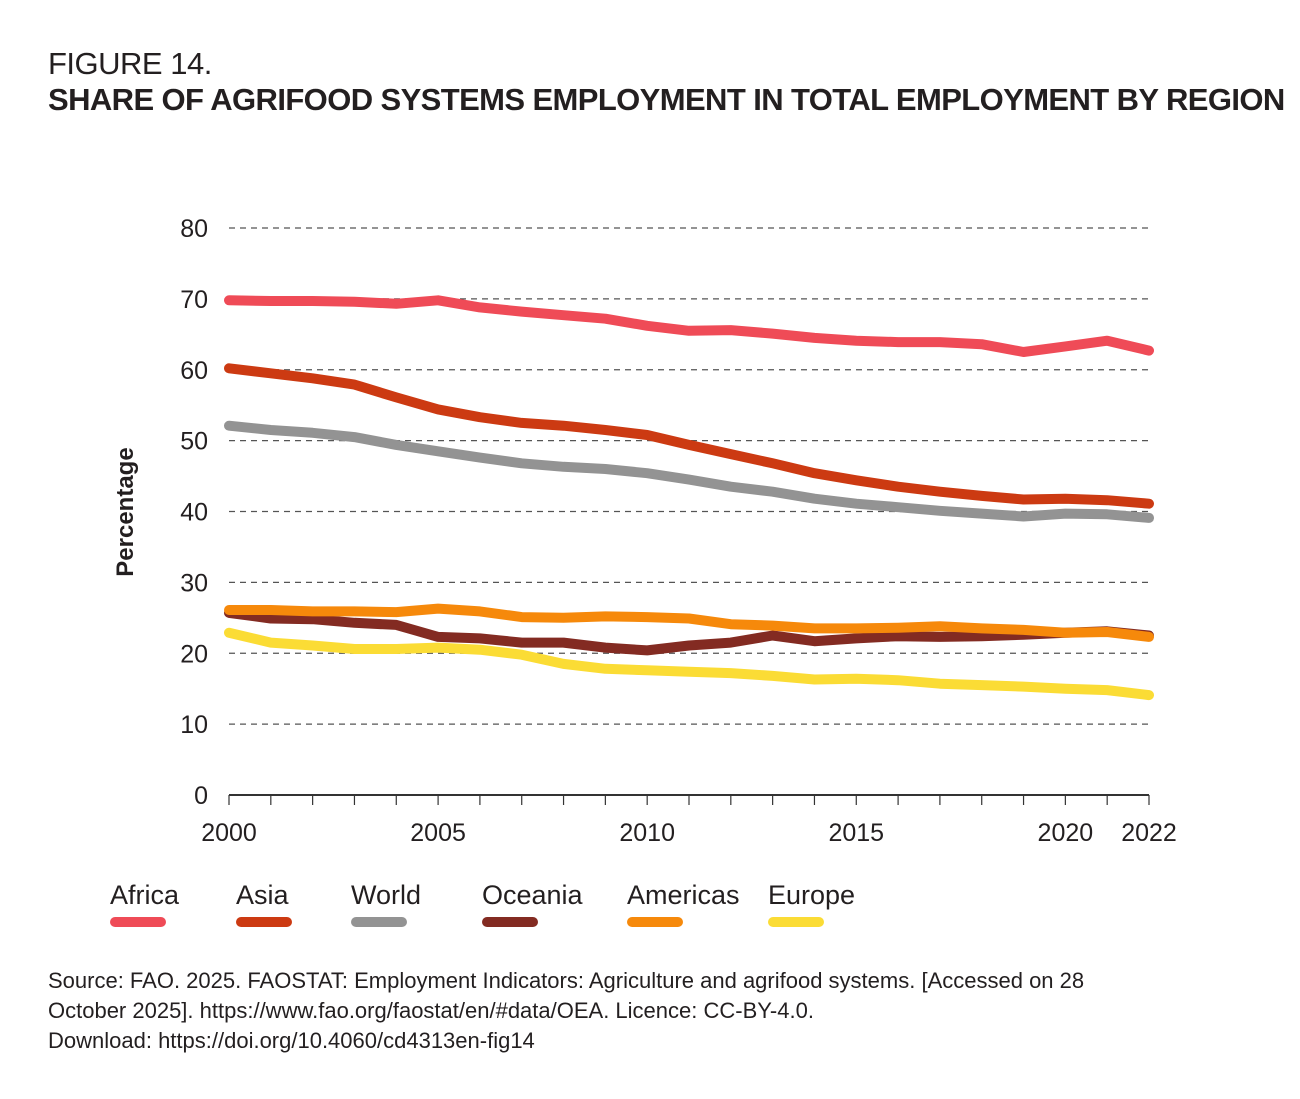 The image size is (1300, 1099). I want to click on y-tick-label: 50, so click(194, 442).